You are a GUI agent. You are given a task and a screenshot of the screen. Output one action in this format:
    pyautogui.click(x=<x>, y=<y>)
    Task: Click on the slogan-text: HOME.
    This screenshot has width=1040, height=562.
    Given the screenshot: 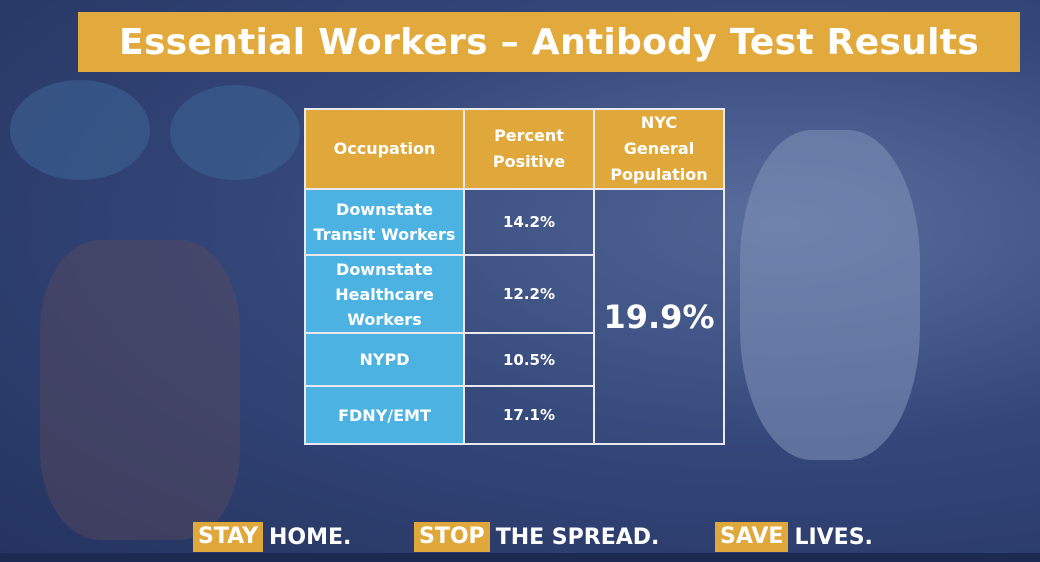 What is the action you would take?
    pyautogui.click(x=310, y=537)
    